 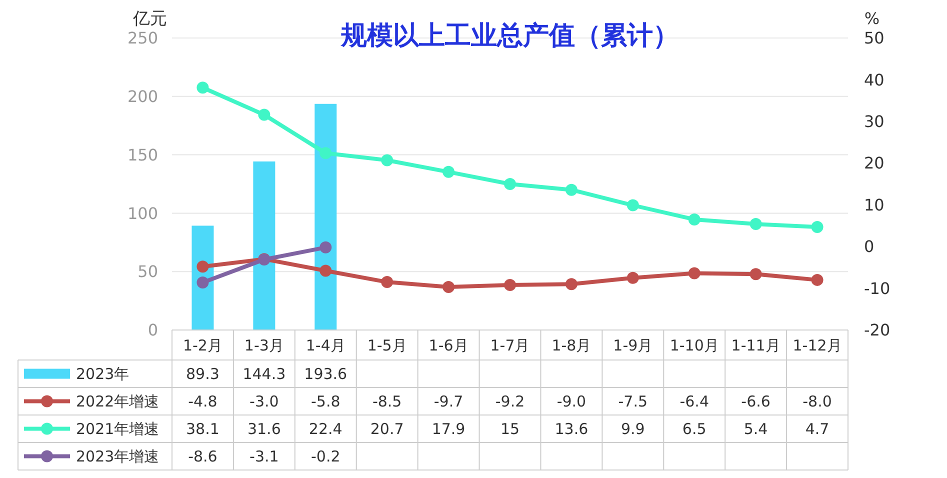 What do you see at coordinates (264, 345) in the screenshot?
I see `x-tick-label: 1-3月` at bounding box center [264, 345].